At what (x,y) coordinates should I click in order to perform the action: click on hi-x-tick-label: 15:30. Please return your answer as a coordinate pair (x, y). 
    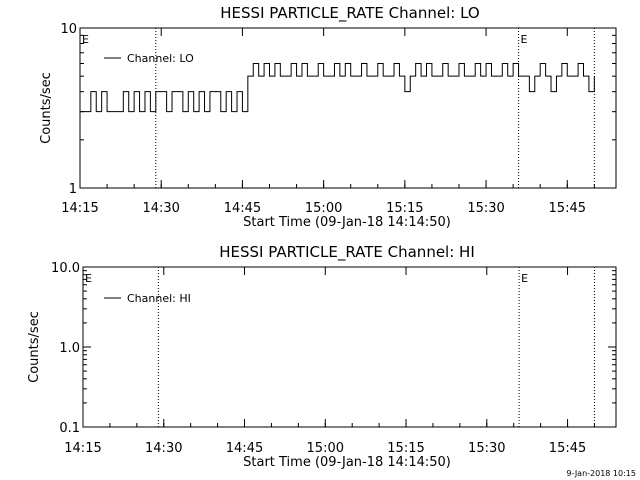
    Looking at the image, I should click on (486, 448).